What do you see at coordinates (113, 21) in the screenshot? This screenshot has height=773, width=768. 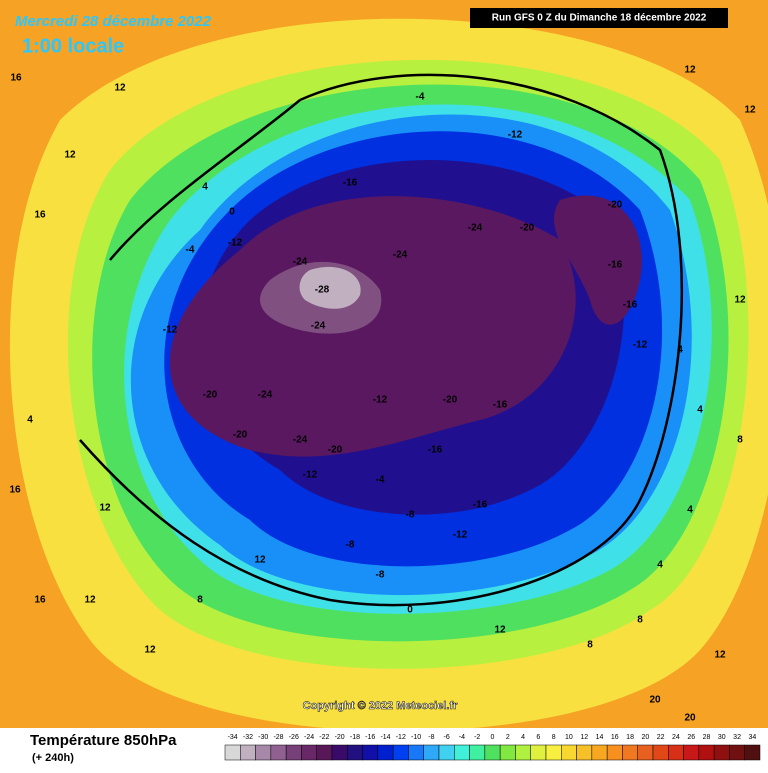 I see `date-label: Mercredi 28 décembre 2022` at bounding box center [113, 21].